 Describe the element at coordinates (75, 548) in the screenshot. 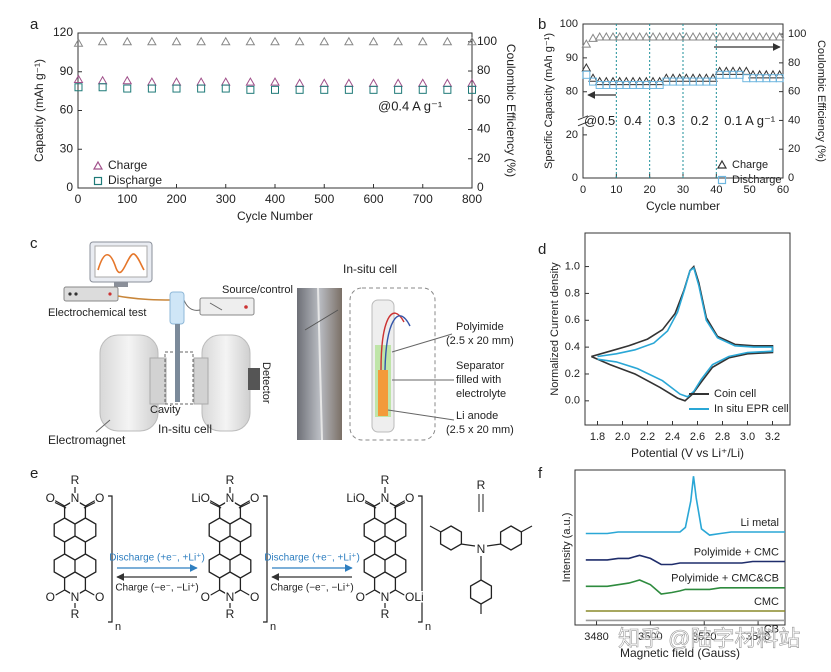

I see `bond` at that location.